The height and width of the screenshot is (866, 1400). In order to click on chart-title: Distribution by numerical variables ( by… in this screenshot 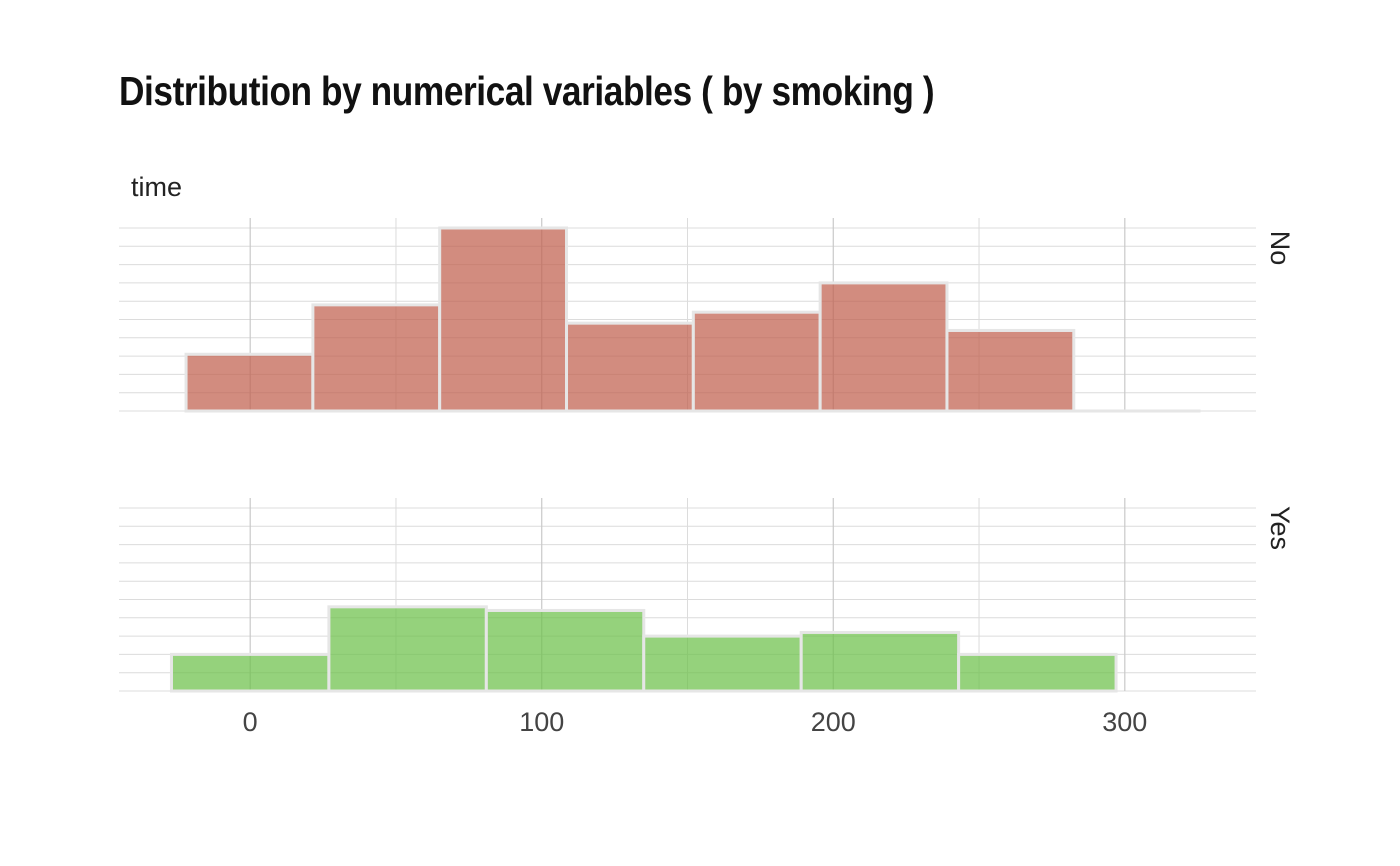, I will do `click(527, 91)`.